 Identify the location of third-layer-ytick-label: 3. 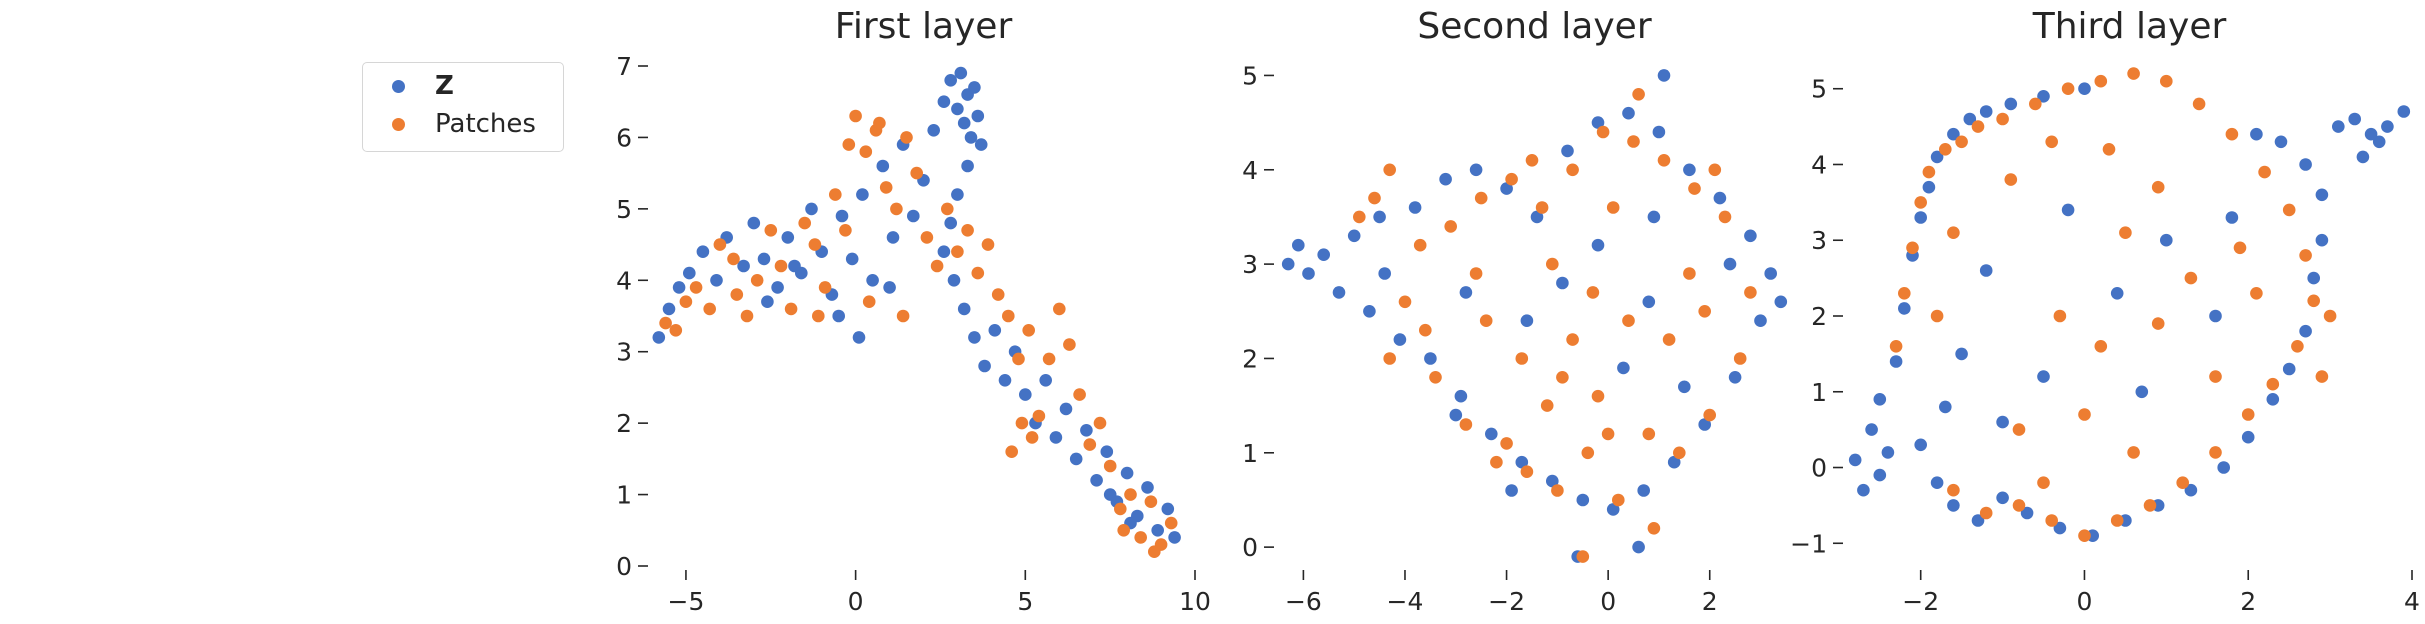
(1819, 240).